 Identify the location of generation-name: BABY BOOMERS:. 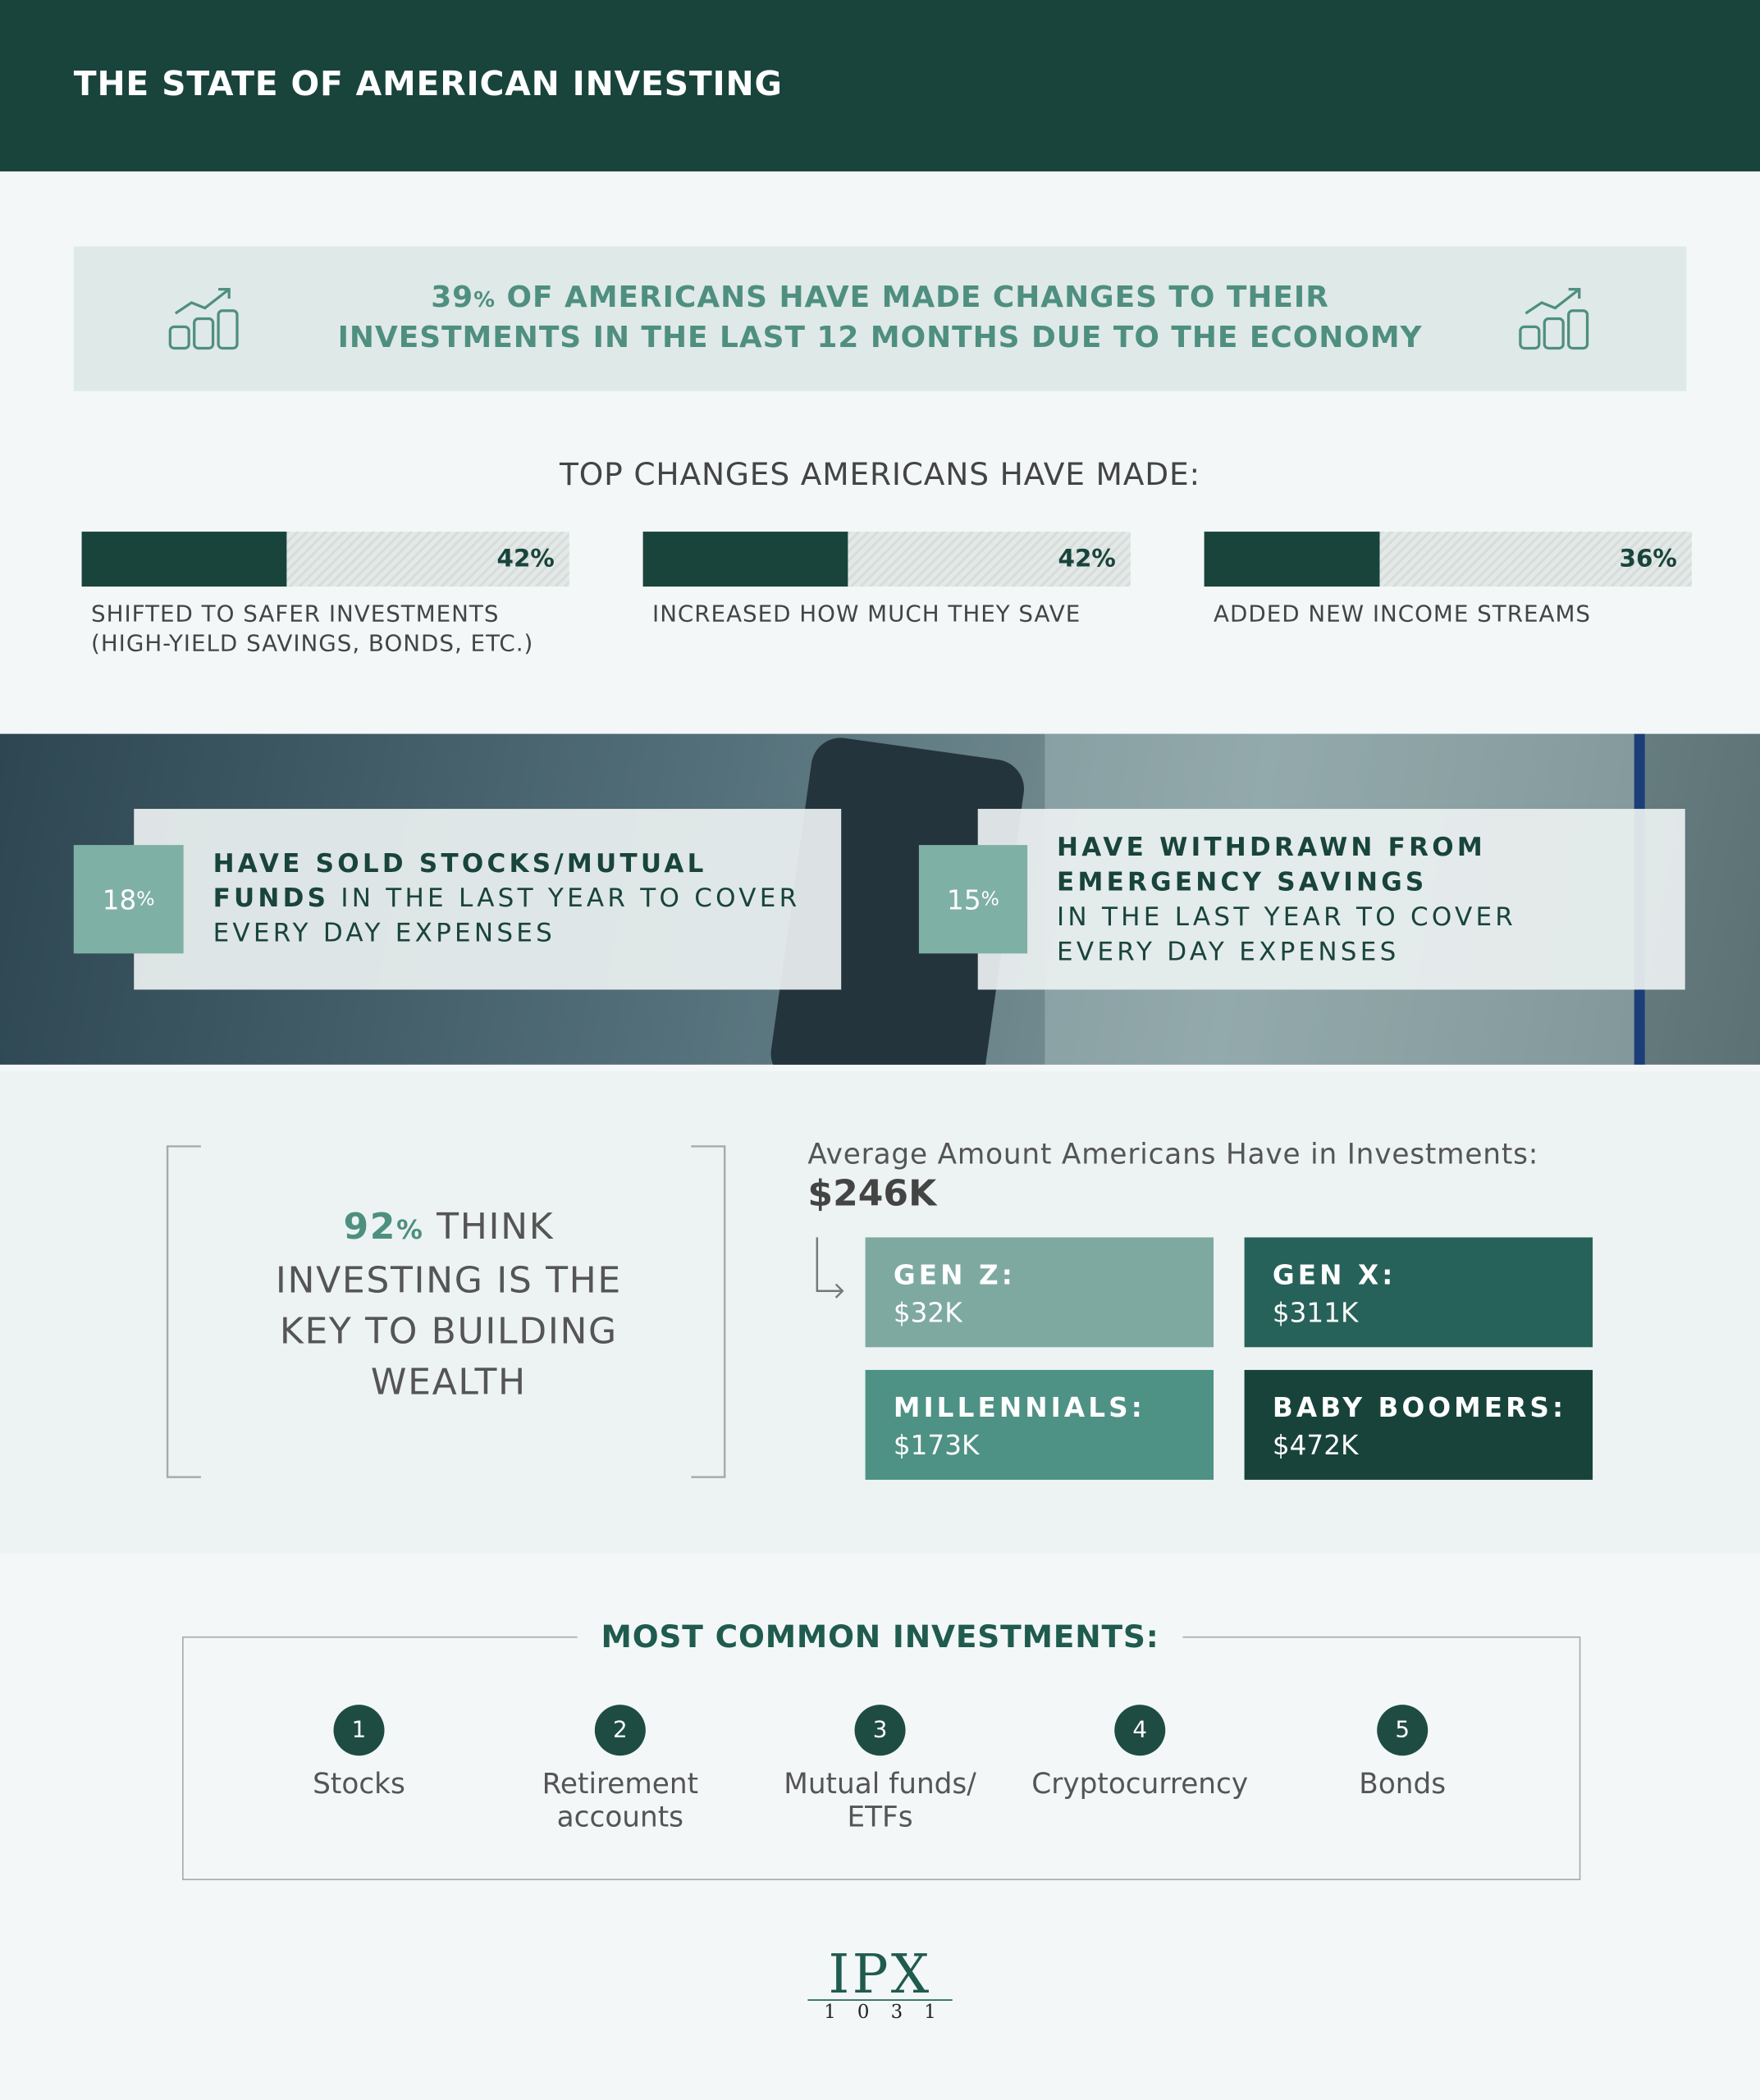
(1419, 1407).